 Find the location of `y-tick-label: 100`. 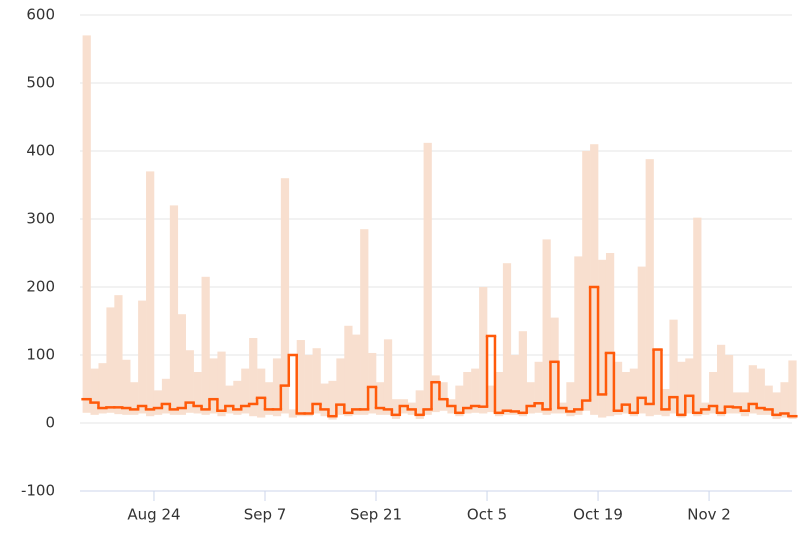

y-tick-label: 100 is located at coordinates (40, 355).